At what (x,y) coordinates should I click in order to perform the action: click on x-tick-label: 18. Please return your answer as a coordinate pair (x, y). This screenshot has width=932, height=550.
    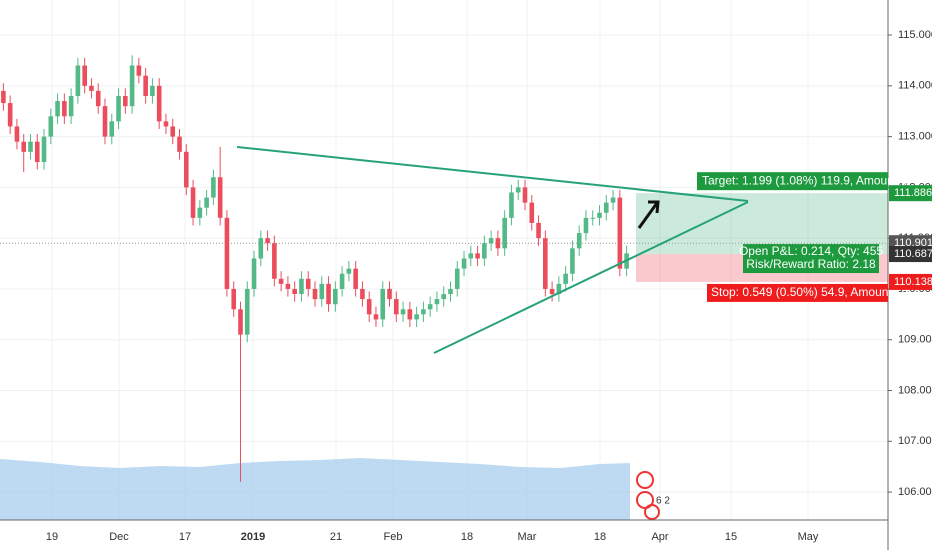
    Looking at the image, I should click on (600, 537).